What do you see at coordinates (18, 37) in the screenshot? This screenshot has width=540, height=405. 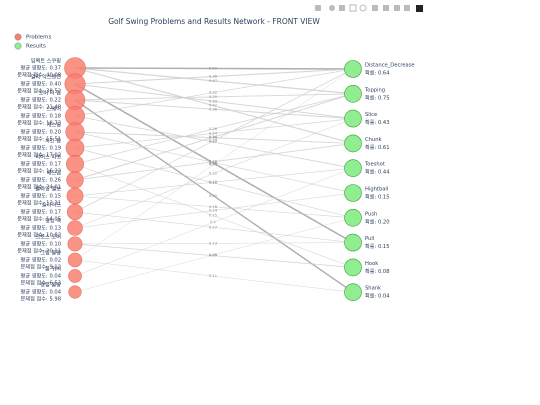 I see `legend-marker` at bounding box center [18, 37].